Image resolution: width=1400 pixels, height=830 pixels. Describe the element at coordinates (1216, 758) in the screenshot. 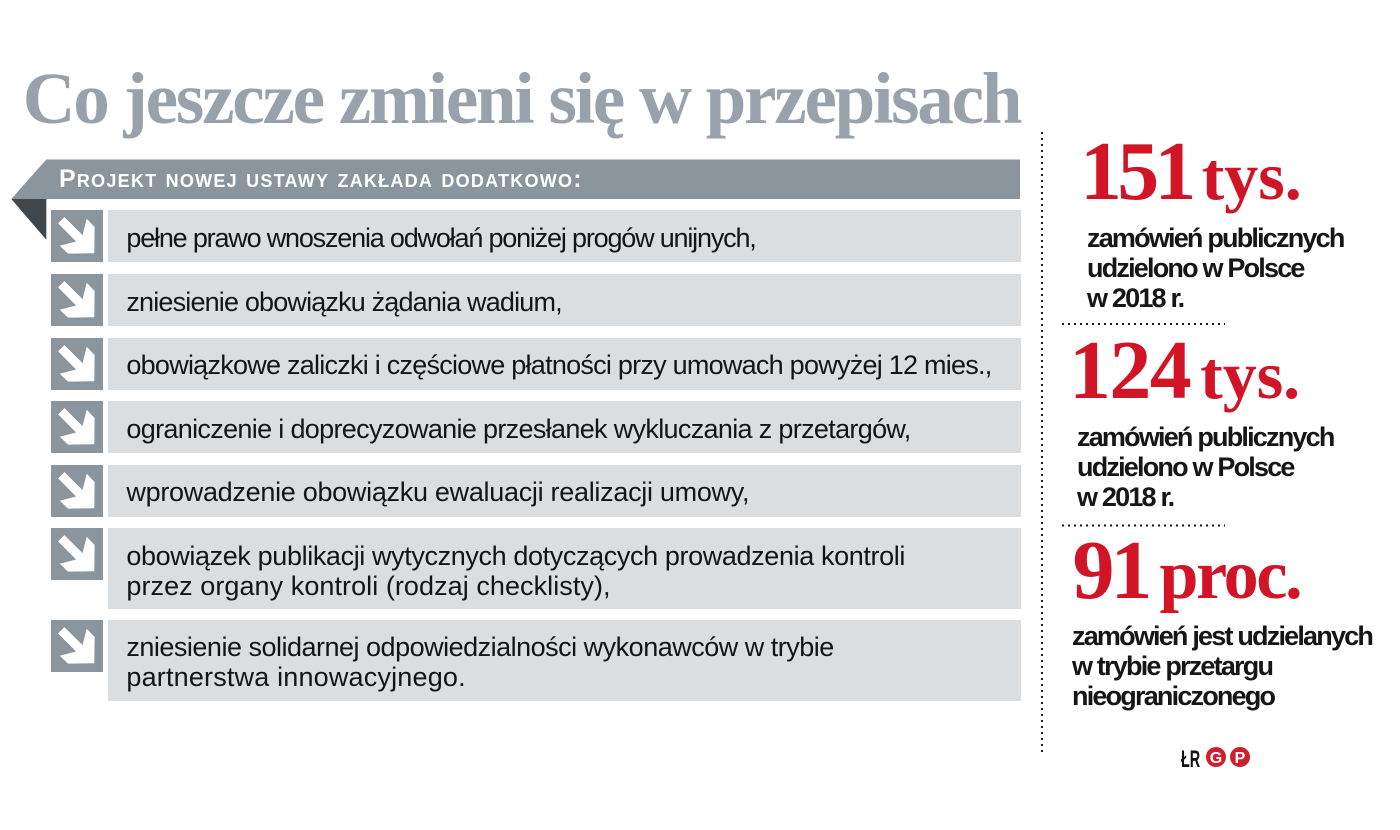

I see `svg-text: G` at that location.